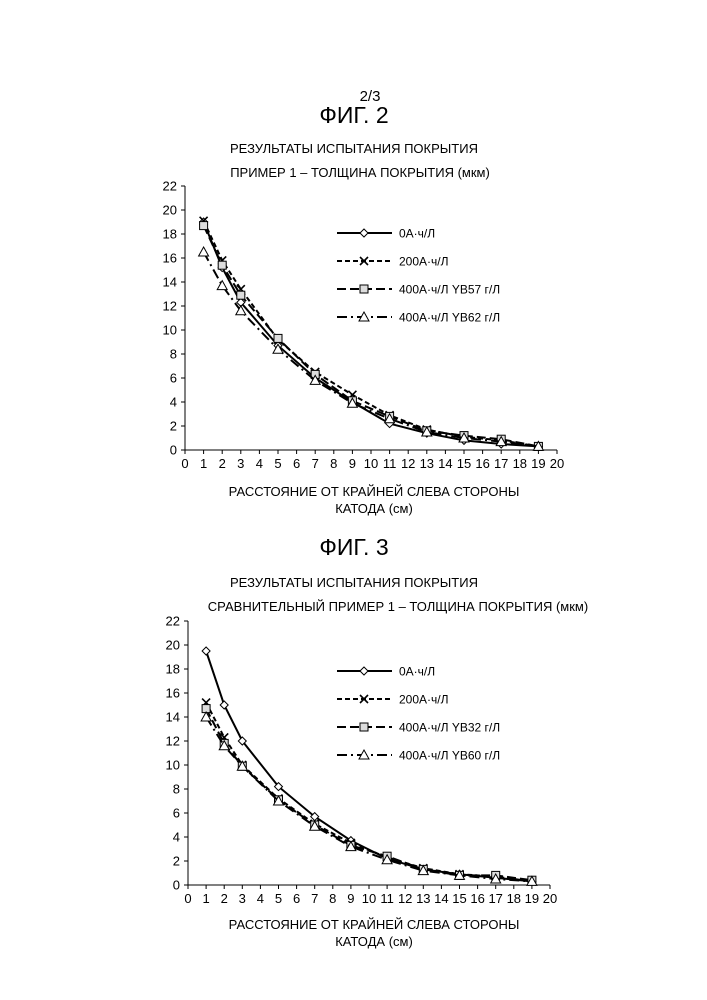 This screenshot has height=1000, width=707. What do you see at coordinates (353, 115) in the screenshot?
I see `figure-label: ФИГ. 2` at bounding box center [353, 115].